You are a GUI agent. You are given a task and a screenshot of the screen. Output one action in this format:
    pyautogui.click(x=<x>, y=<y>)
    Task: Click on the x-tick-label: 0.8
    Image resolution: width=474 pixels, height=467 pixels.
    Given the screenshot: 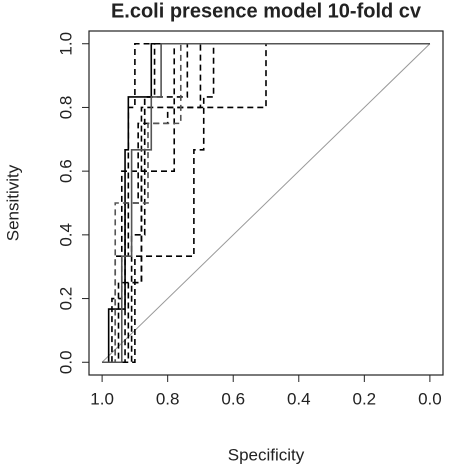 What is the action you would take?
    pyautogui.click(x=168, y=398)
    